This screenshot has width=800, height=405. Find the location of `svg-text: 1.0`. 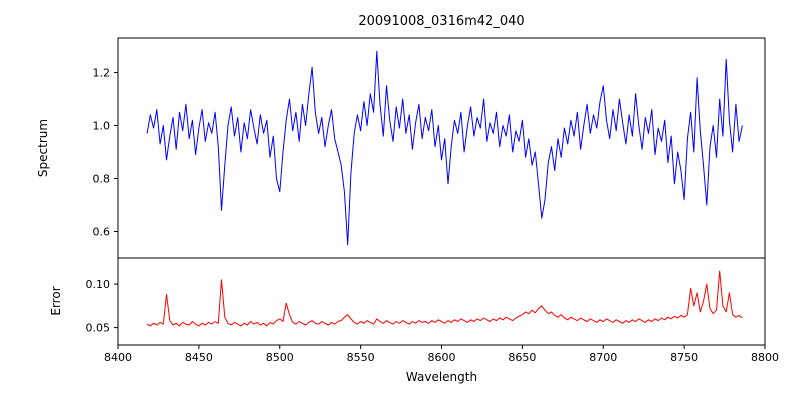

svg-text: 1.0 is located at coordinates (102, 125).